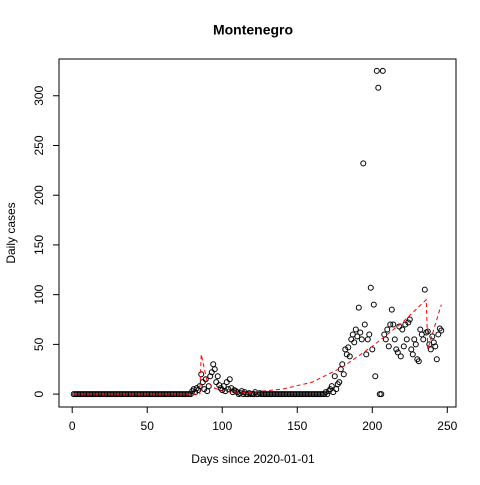 The width and height of the screenshot is (480, 485). I want to click on x-tick-label: 150, so click(297, 426).